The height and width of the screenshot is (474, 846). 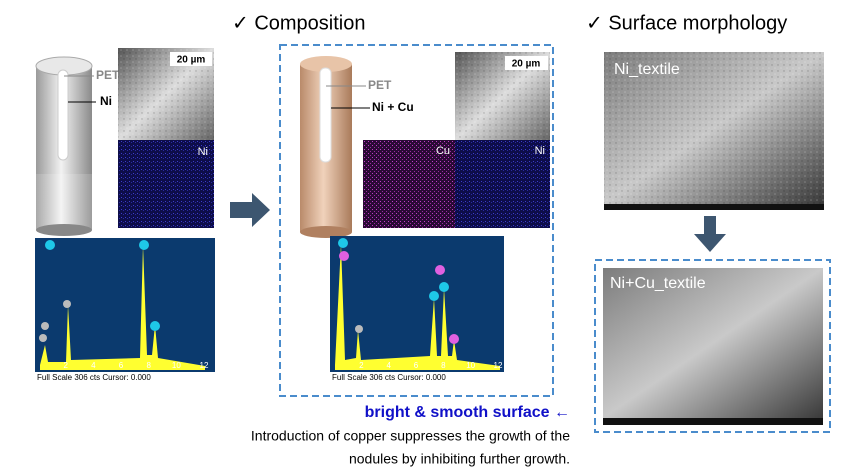 I want to click on heading: ✓ Surface morphology, so click(x=686, y=23).